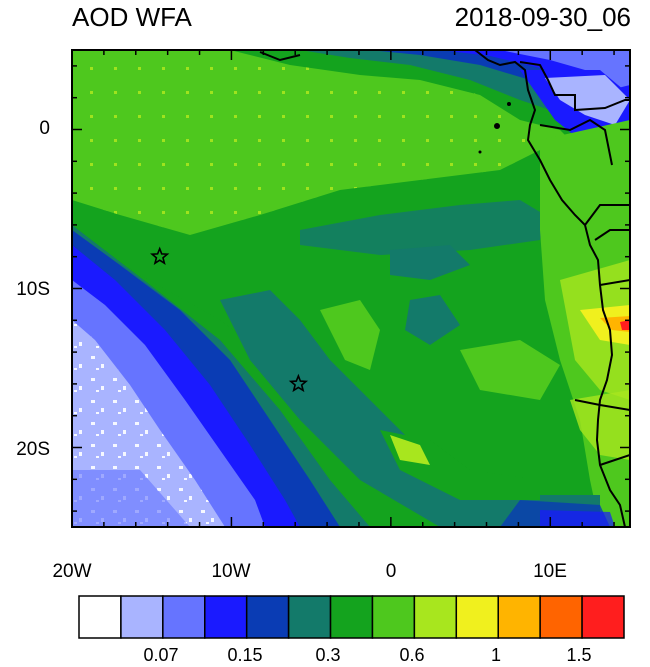 This screenshot has width=650, height=667. Describe the element at coordinates (33, 449) in the screenshot. I see `y-tick-label-20s: 20S` at that location.